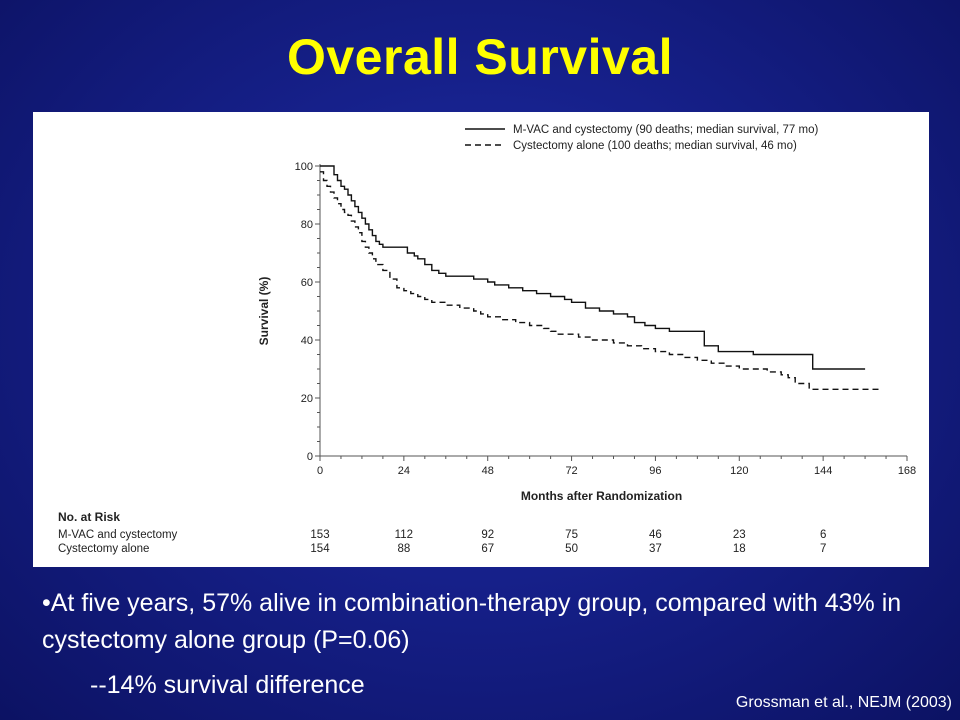 The height and width of the screenshot is (720, 960). Describe the element at coordinates (118, 535) in the screenshot. I see `risk-table-row-label: M-VAC and cystectomy` at that location.